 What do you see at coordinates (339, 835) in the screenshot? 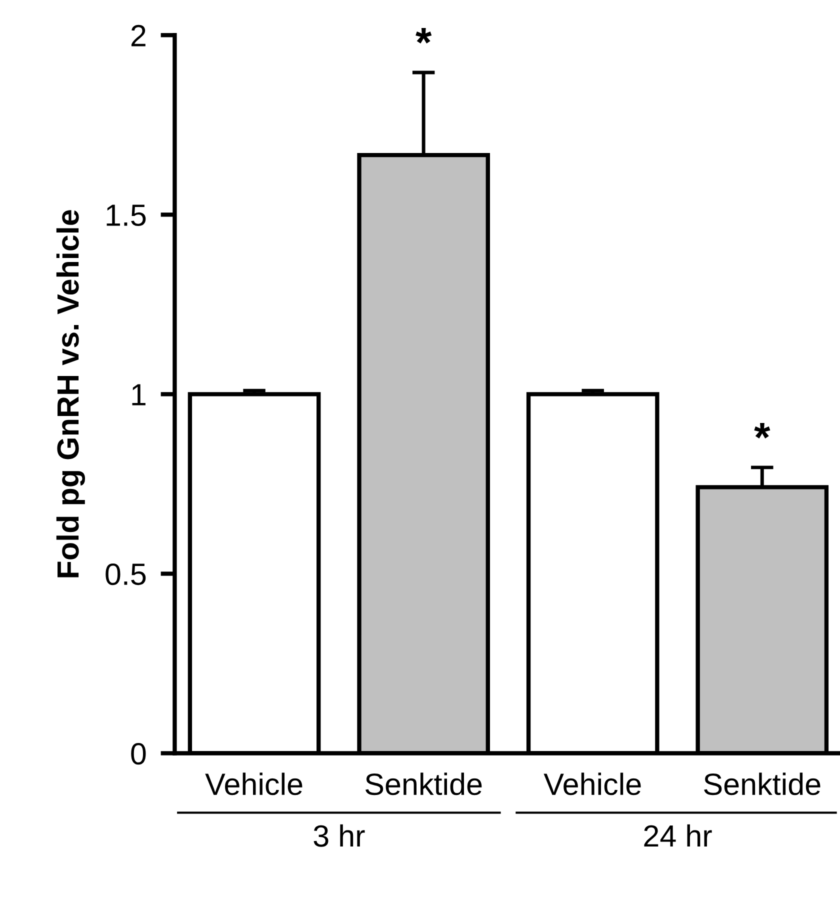
I see `text: 3 hr` at bounding box center [339, 835].